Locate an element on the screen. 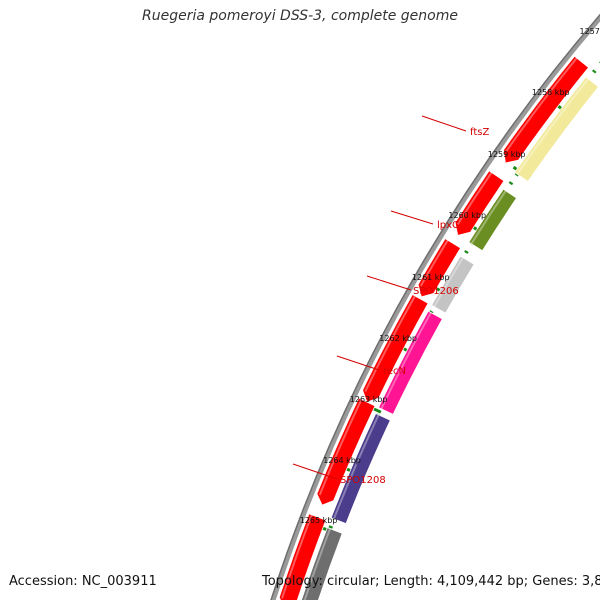  scale-label: 1263 kbp is located at coordinates (369, 399).